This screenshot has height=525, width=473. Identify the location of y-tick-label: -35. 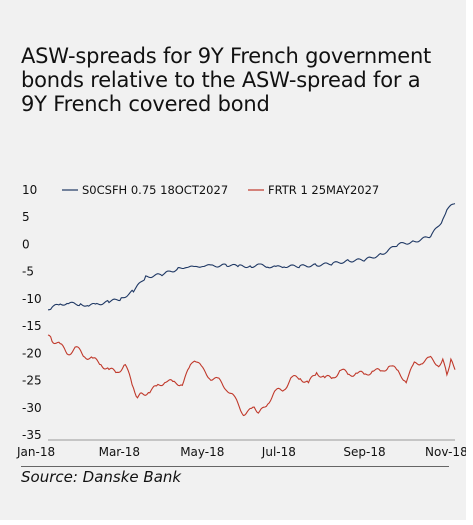
(32, 435).